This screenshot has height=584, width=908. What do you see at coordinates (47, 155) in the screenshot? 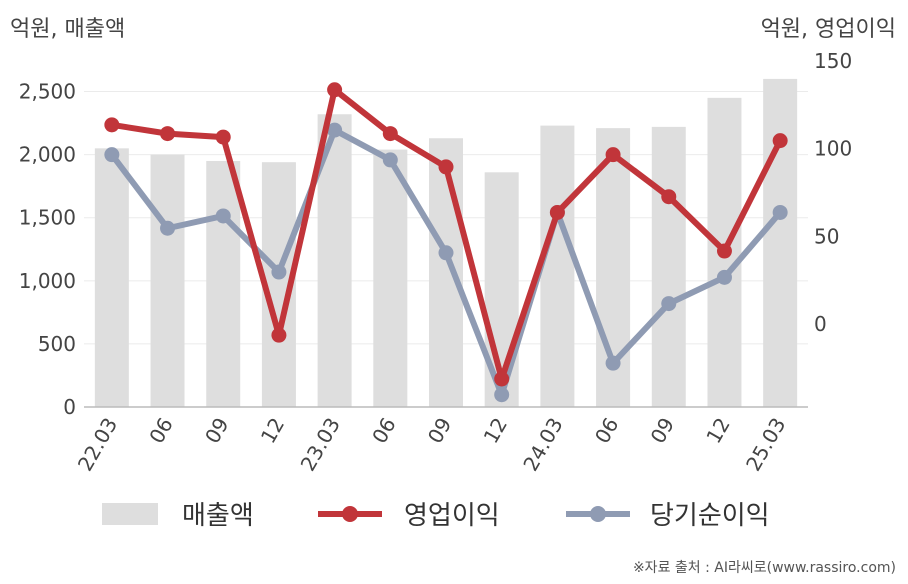
I see `left-tick-label: 2,000` at bounding box center [47, 155].